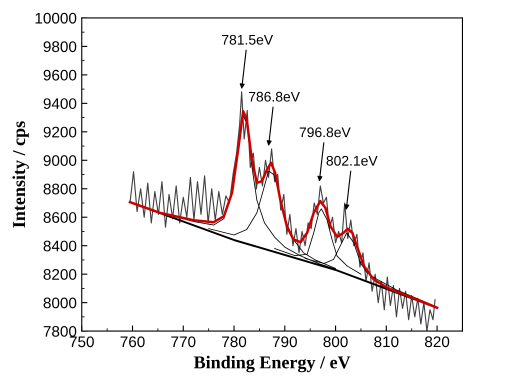 The image size is (511, 390). I want to click on x-tick-label: 820, so click(437, 342).